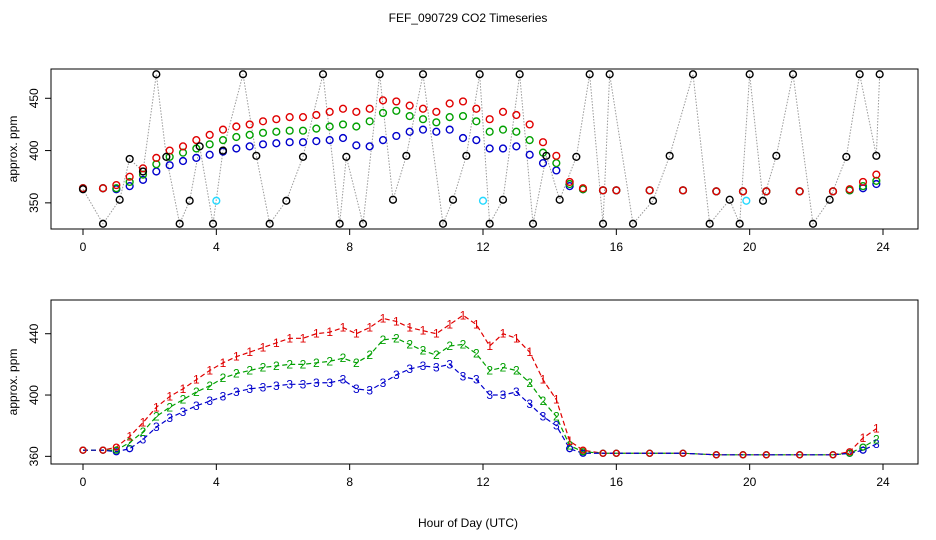 The height and width of the screenshot is (540, 936). Describe the element at coordinates (39, 394) in the screenshot. I see `bottom-y-axis: 360 400 440` at that location.